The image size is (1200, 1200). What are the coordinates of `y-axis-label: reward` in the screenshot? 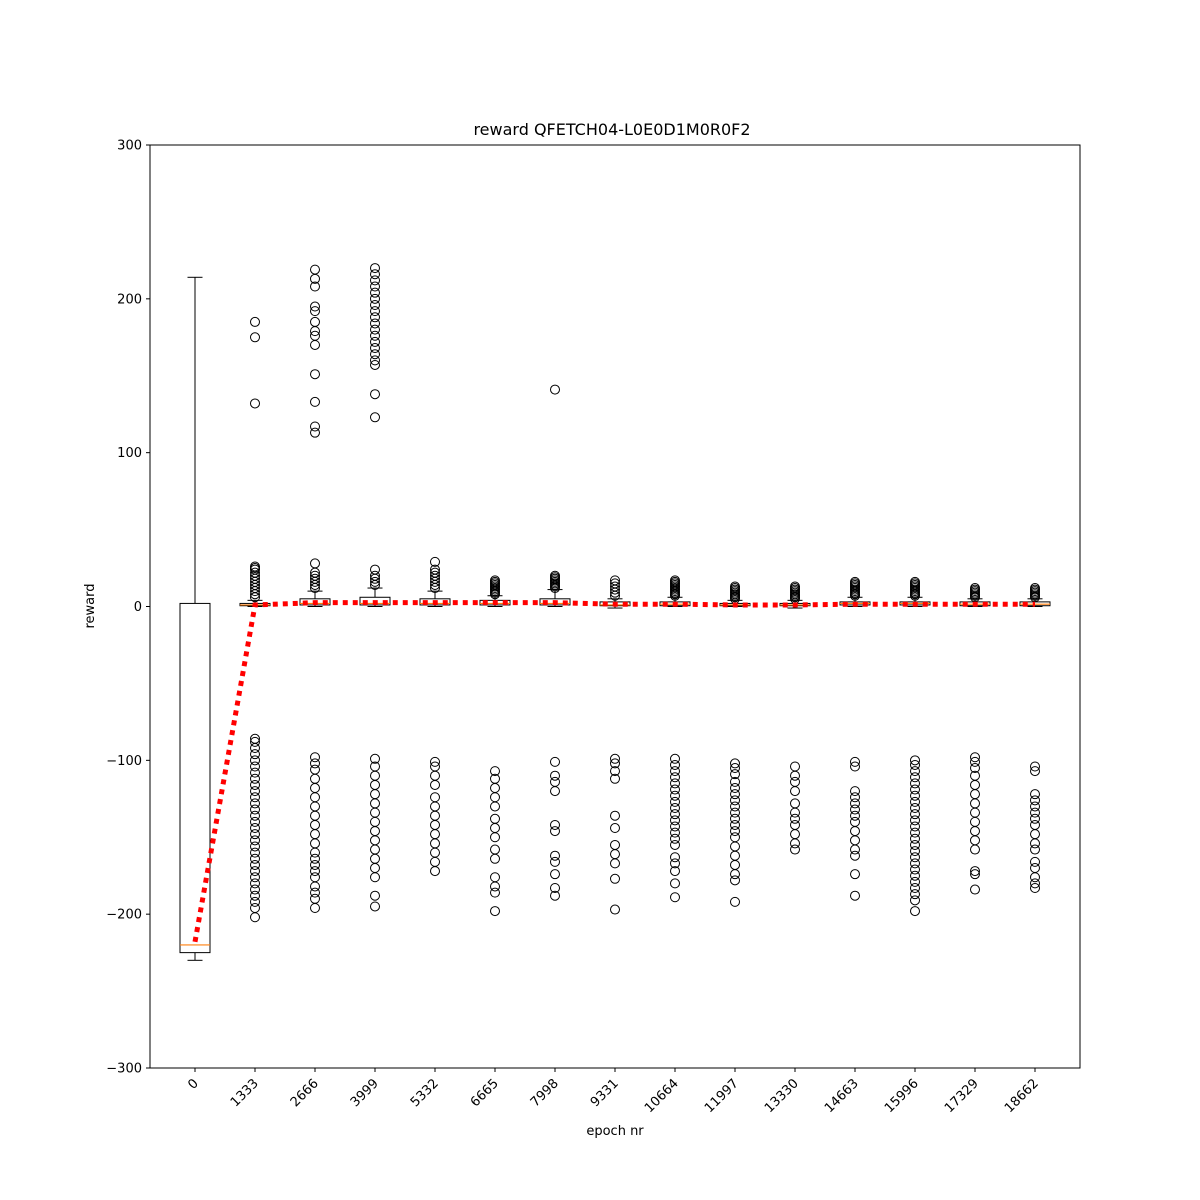 It's located at (90, 605).